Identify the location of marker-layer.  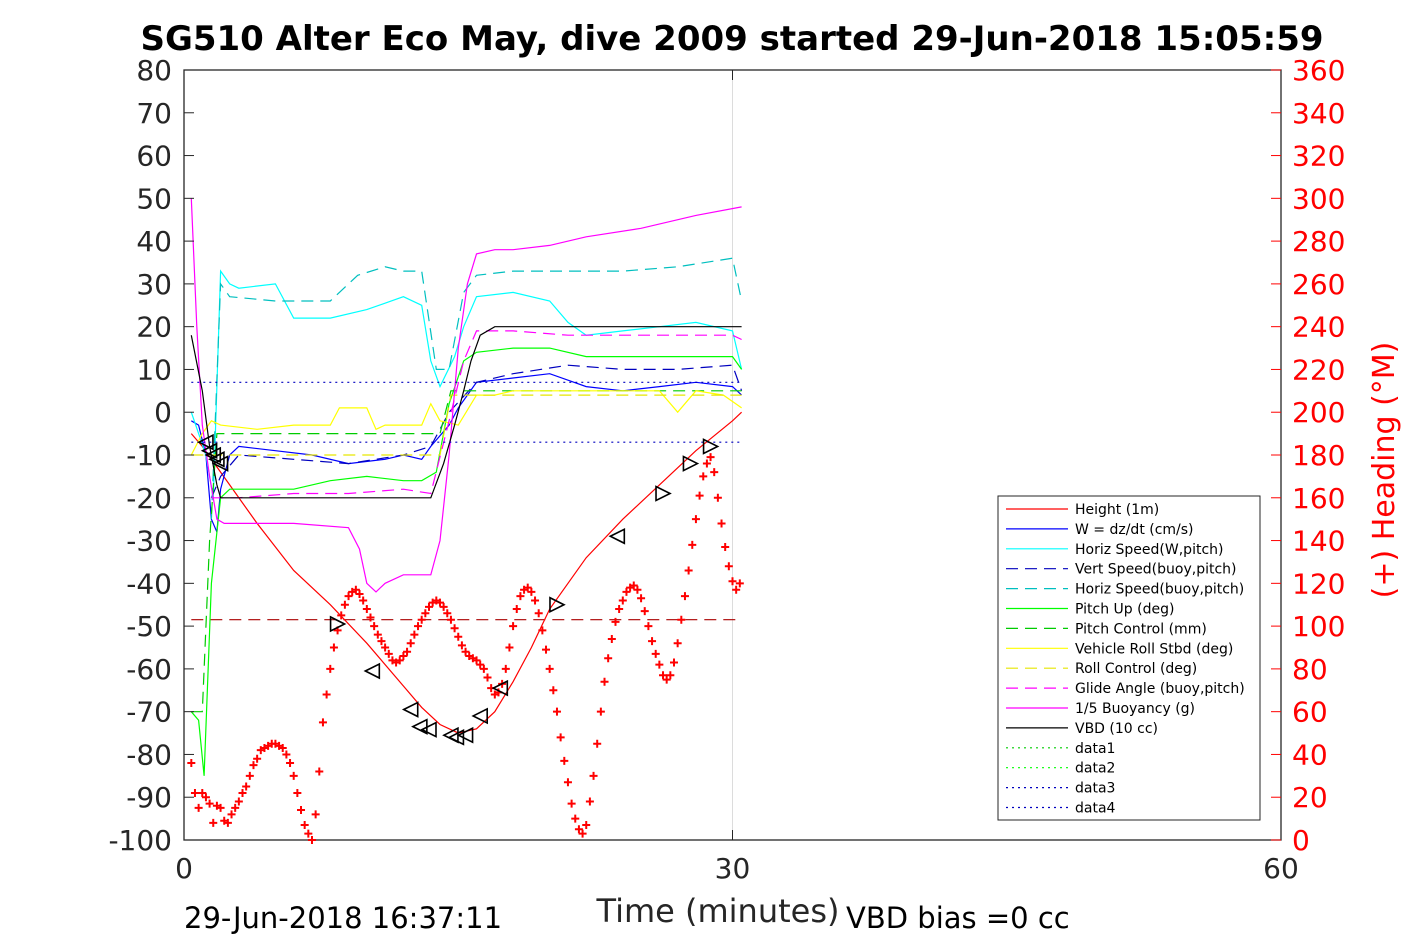
(458, 589).